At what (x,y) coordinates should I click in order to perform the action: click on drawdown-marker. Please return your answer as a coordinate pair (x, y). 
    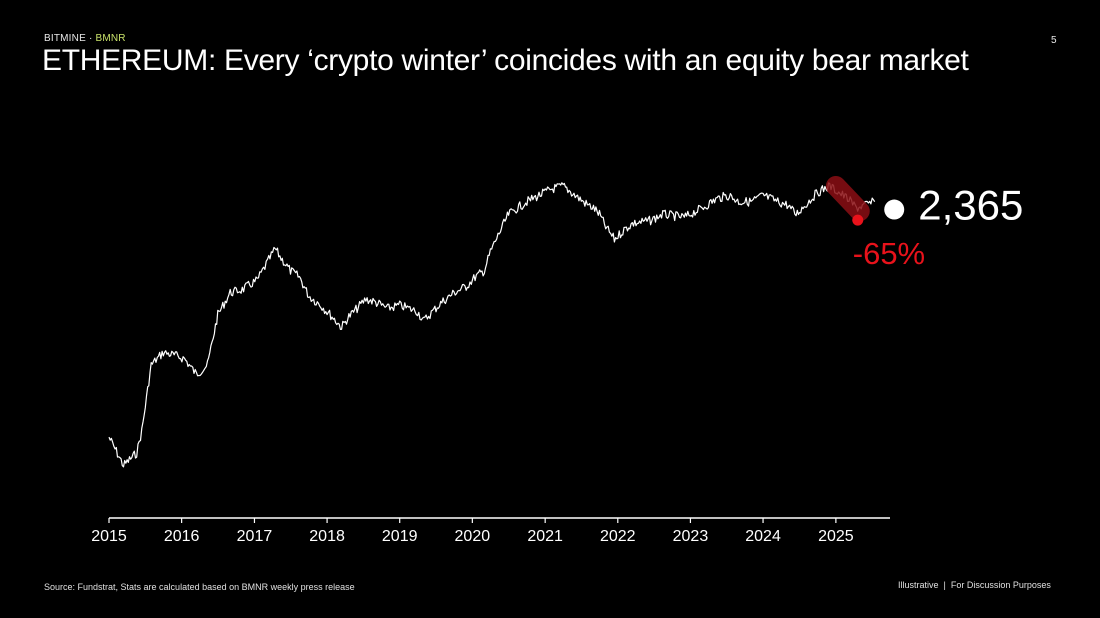
    Looking at the image, I should click on (858, 220).